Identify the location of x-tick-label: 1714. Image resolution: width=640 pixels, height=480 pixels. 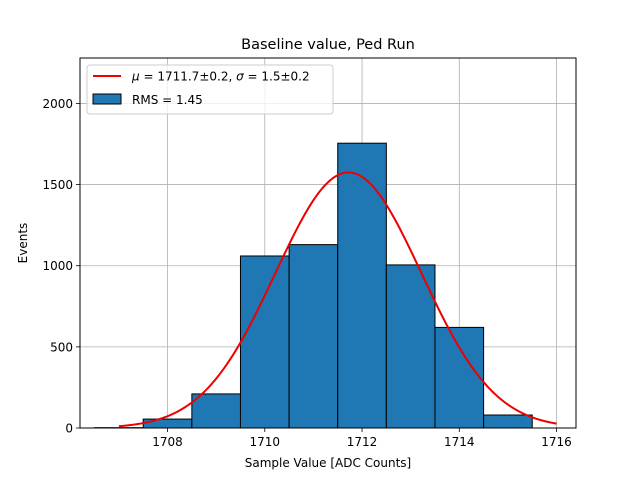
(459, 442).